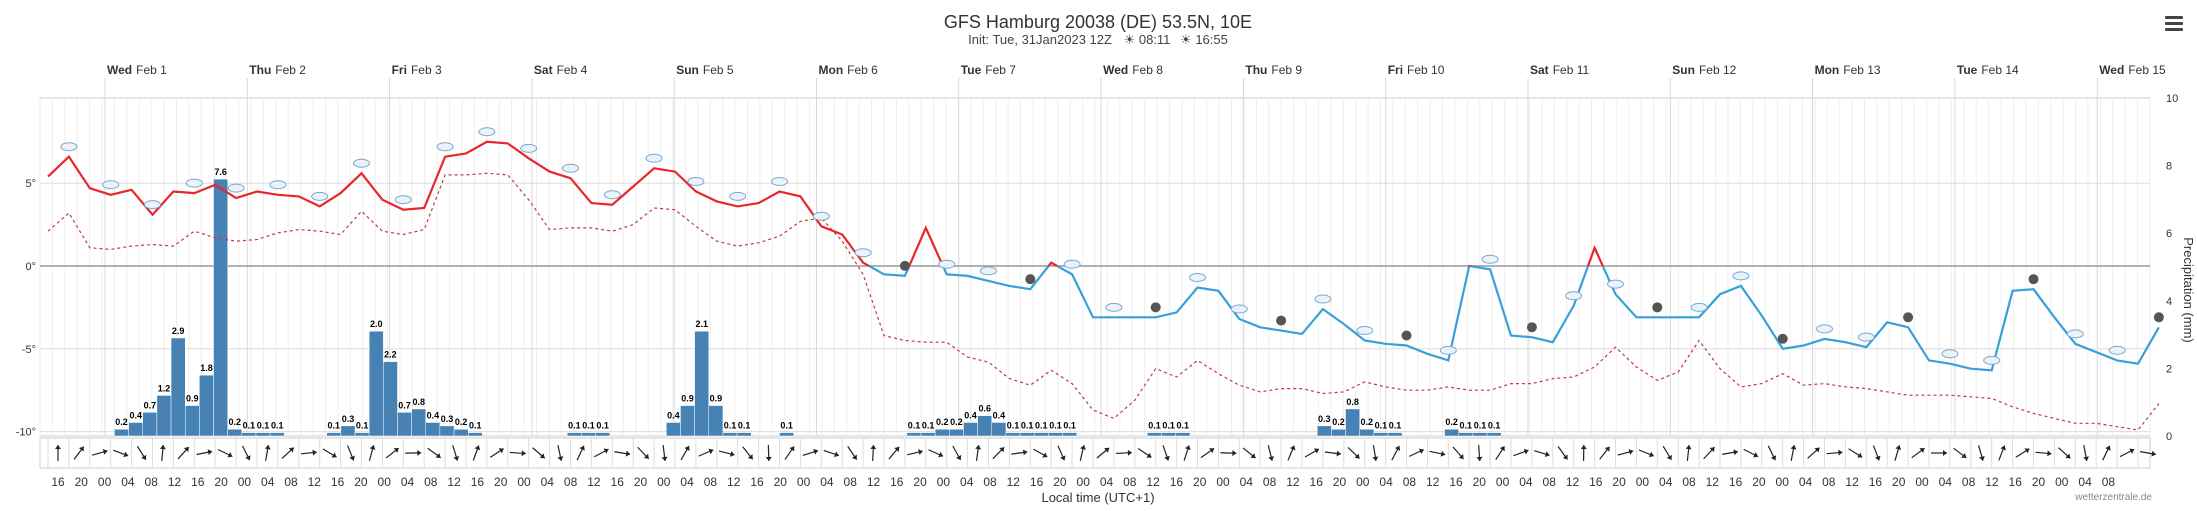  I want to click on x-axis-title: Local time (UTC+1), so click(1097, 497).